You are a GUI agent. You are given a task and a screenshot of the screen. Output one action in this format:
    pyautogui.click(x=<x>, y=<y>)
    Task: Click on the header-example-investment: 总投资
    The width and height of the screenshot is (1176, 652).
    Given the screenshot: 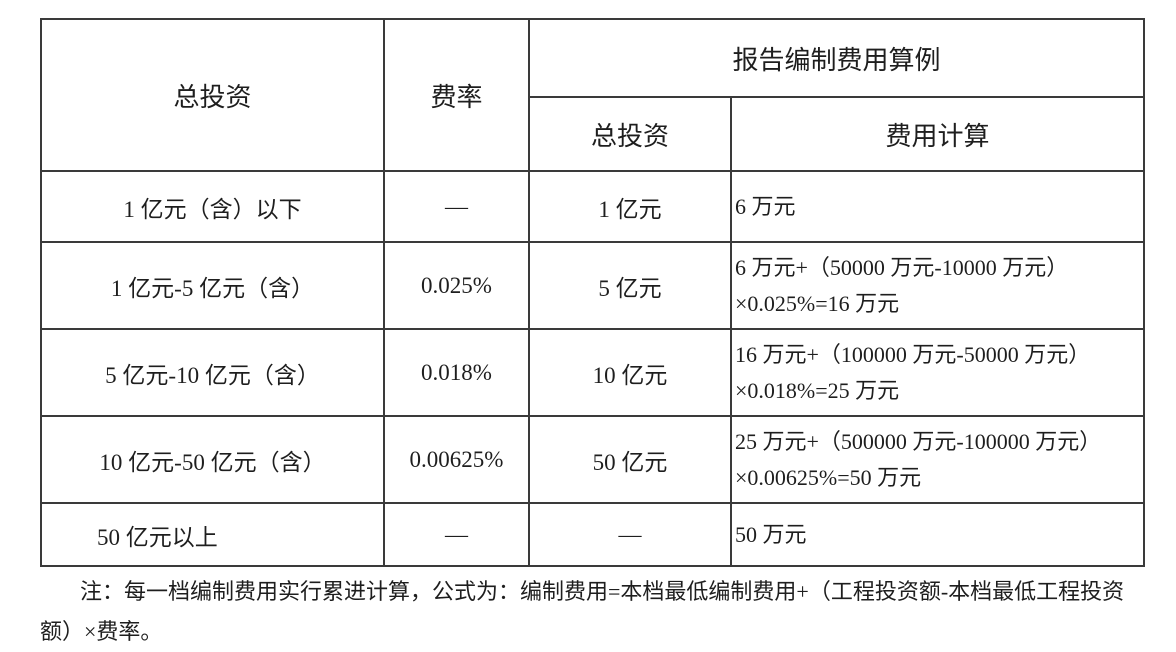 What is the action you would take?
    pyautogui.click(x=630, y=134)
    